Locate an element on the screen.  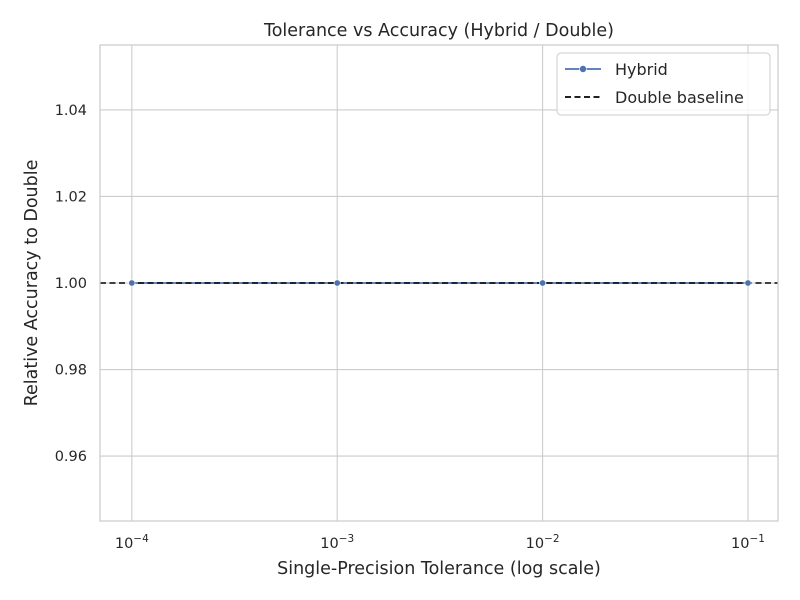
x-axis-label: Single-Precision Tolerance (log scale) is located at coordinates (439, 569).